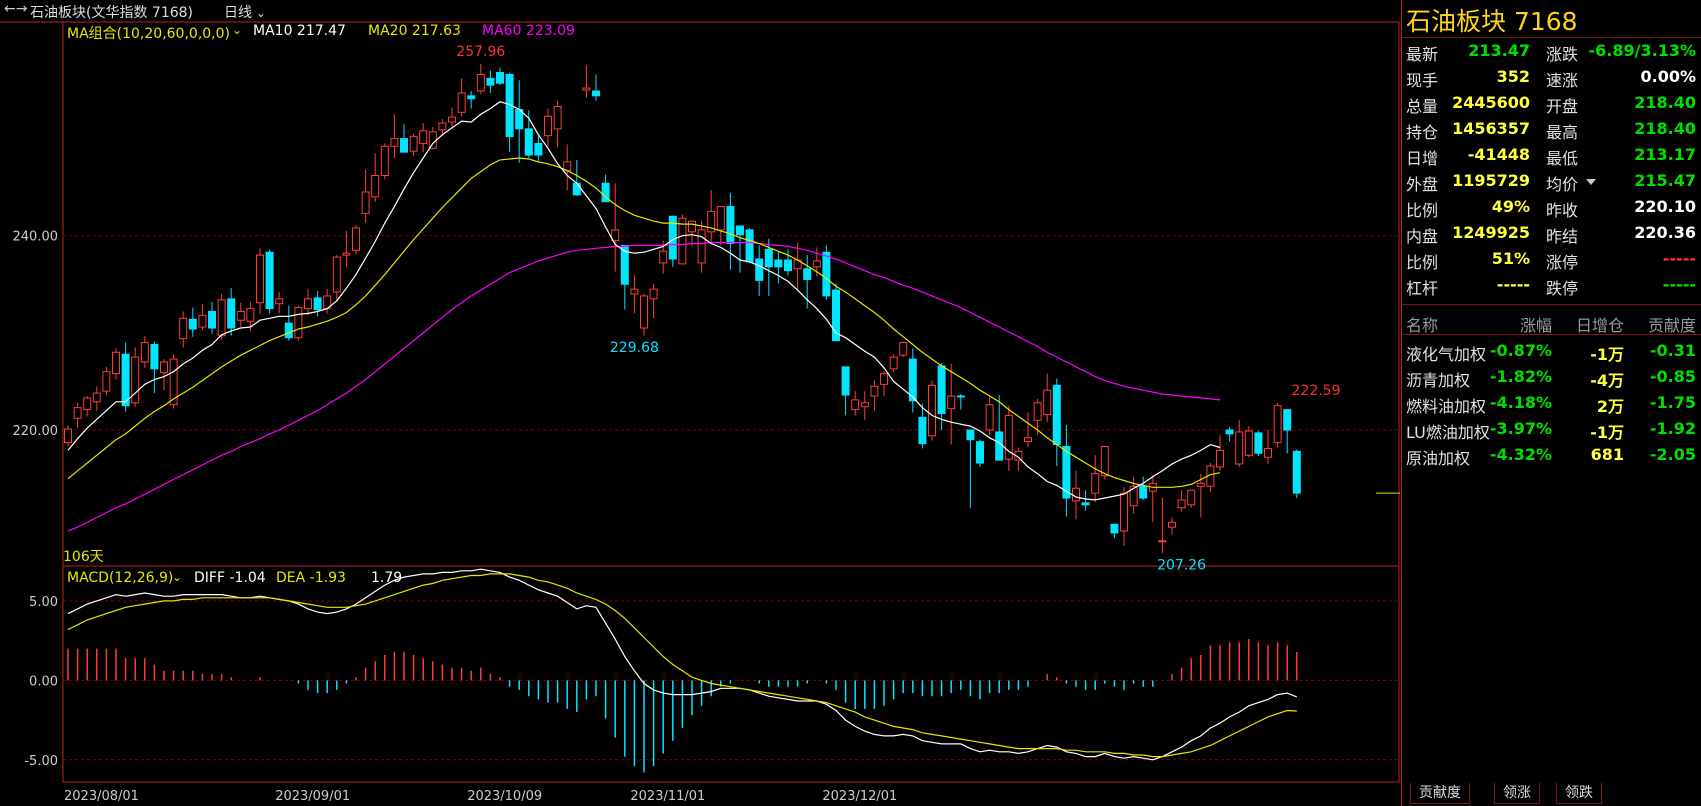  Describe the element at coordinates (1551, 233) in the screenshot. I see `quote-row: 内盘 1249925 昨结 220.36` at that location.